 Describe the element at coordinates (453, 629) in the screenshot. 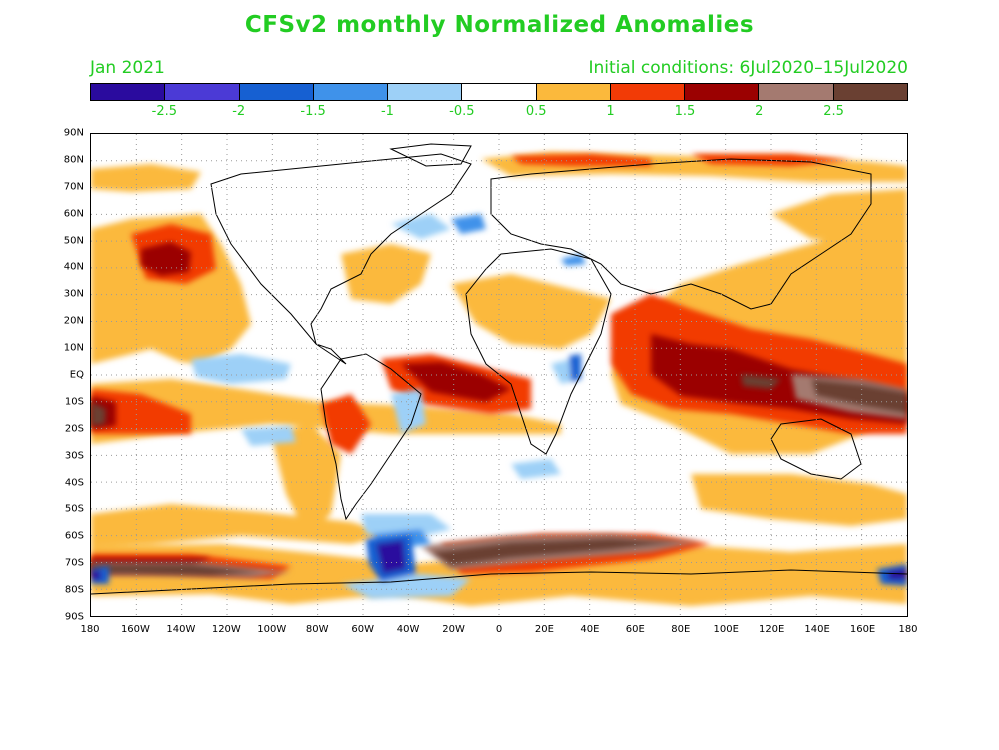

I see `longitude-label: 20W` at that location.